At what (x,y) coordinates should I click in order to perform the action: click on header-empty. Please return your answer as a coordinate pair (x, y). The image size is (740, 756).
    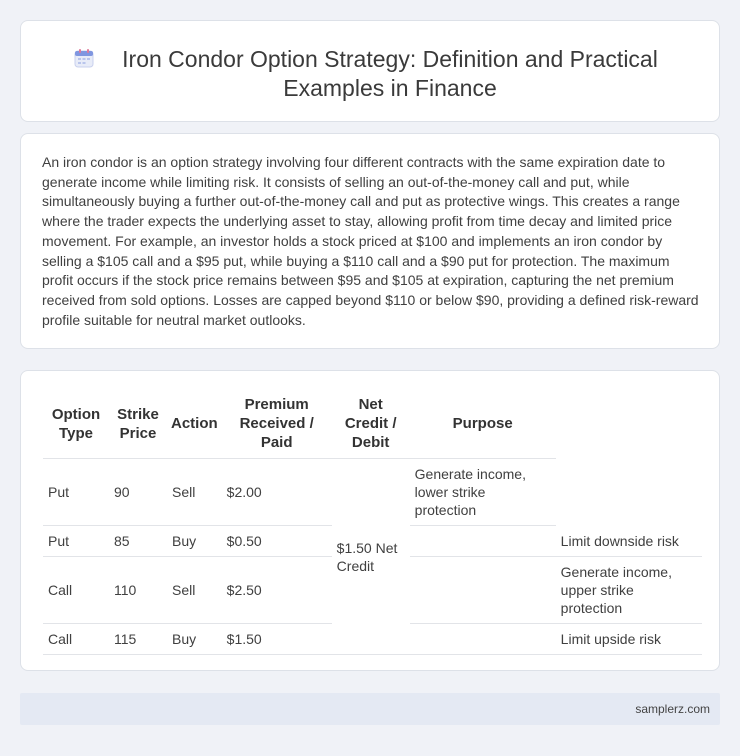
    Looking at the image, I should click on (629, 424).